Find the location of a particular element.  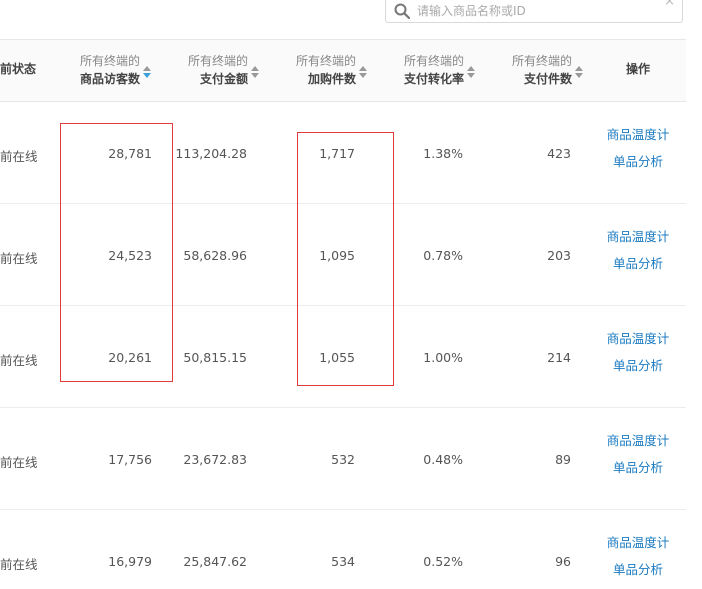

qty-cell: 214 is located at coordinates (559, 357).